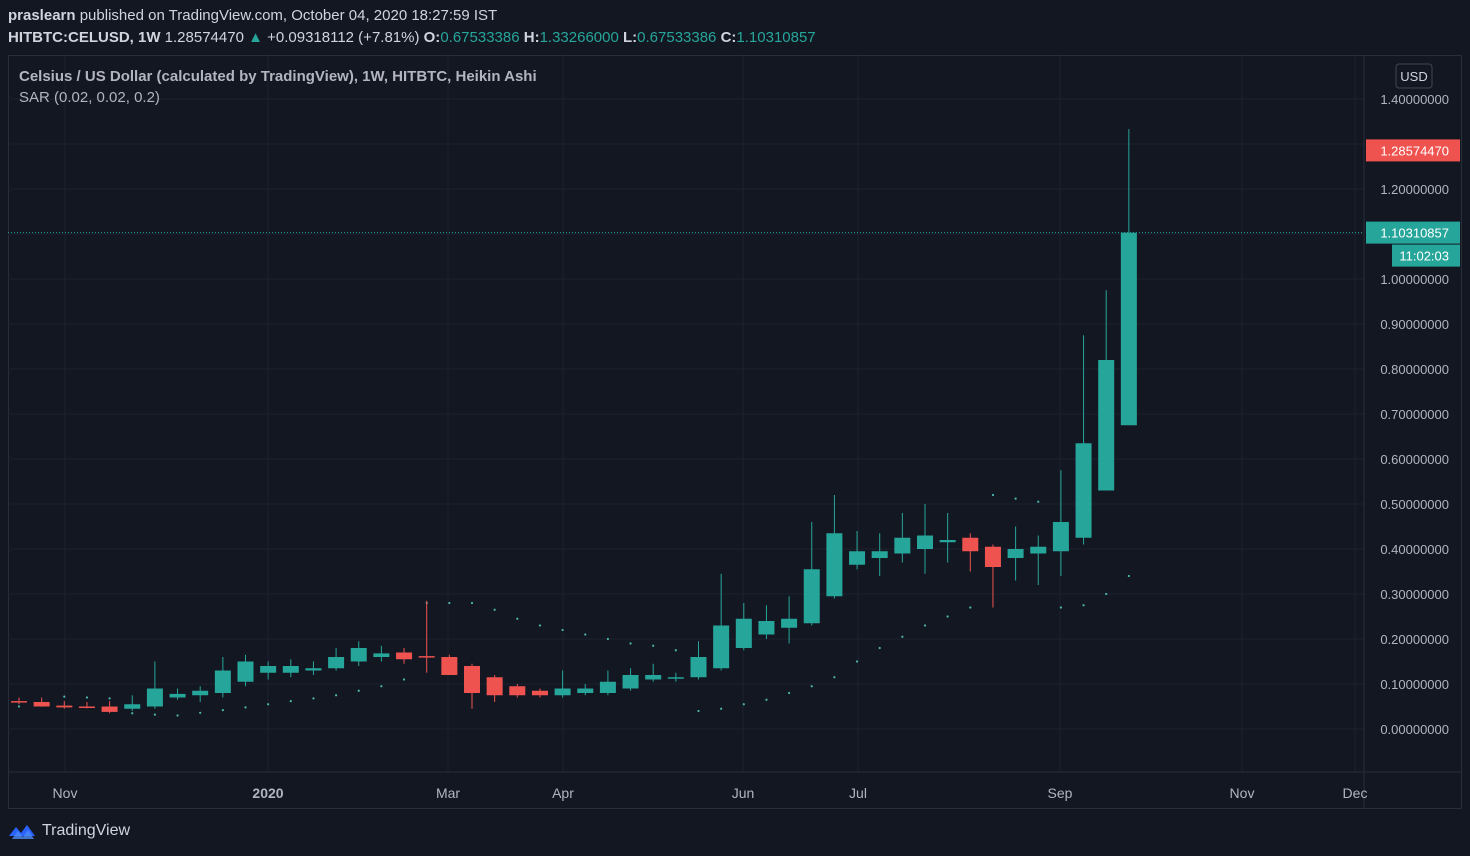 Image resolution: width=1470 pixels, height=856 pixels. I want to click on time-axis: Nov 2020 Mar Apr Jun Jul Sep Nov Dec, so click(710, 793).